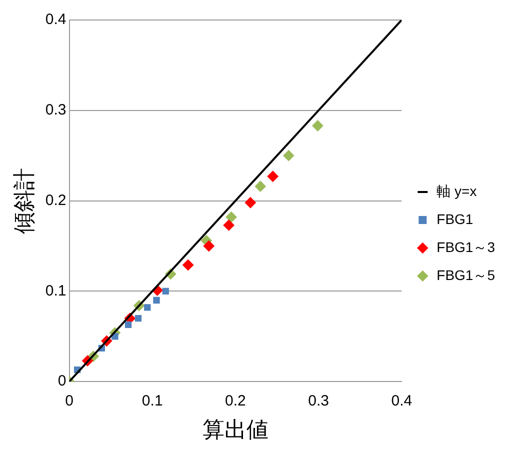 Image resolution: width=517 pixels, height=456 pixels. Describe the element at coordinates (455, 218) in the screenshot. I see `legend-label: FBG1` at that location.